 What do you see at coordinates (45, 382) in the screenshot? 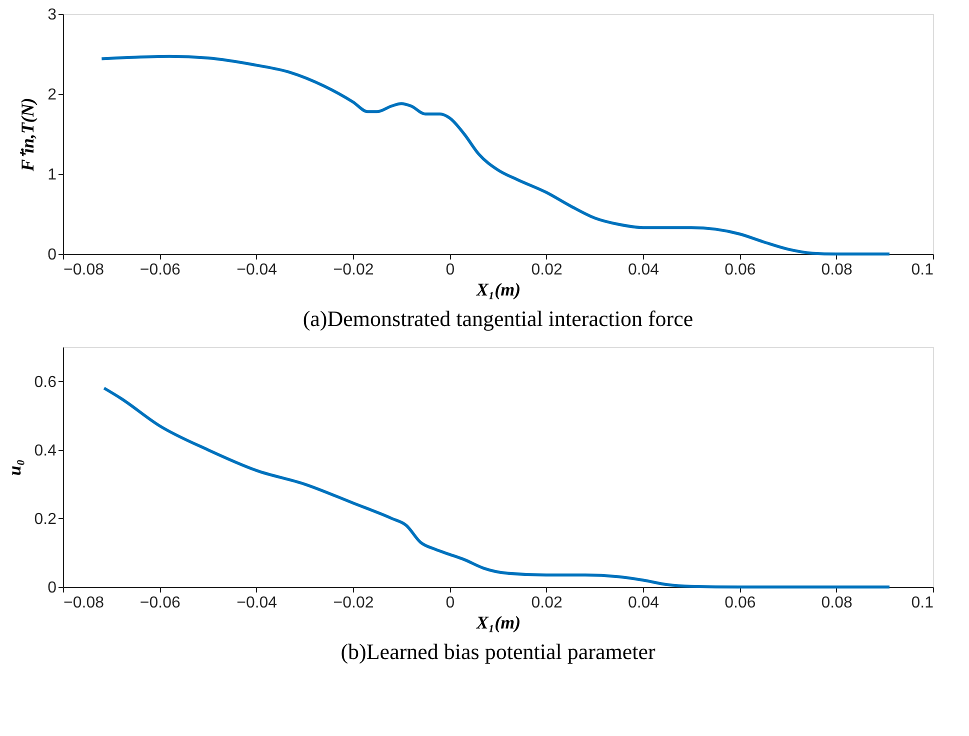
I see `y-tick-label: 0.6` at bounding box center [45, 382].